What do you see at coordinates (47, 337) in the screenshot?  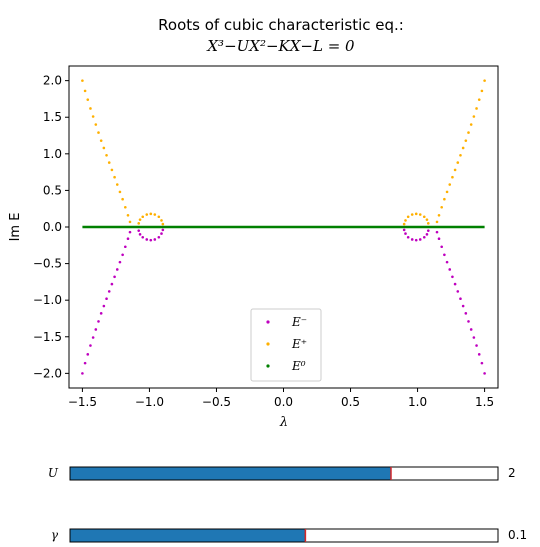 I see `y-tick-label: −1.5` at bounding box center [47, 337].